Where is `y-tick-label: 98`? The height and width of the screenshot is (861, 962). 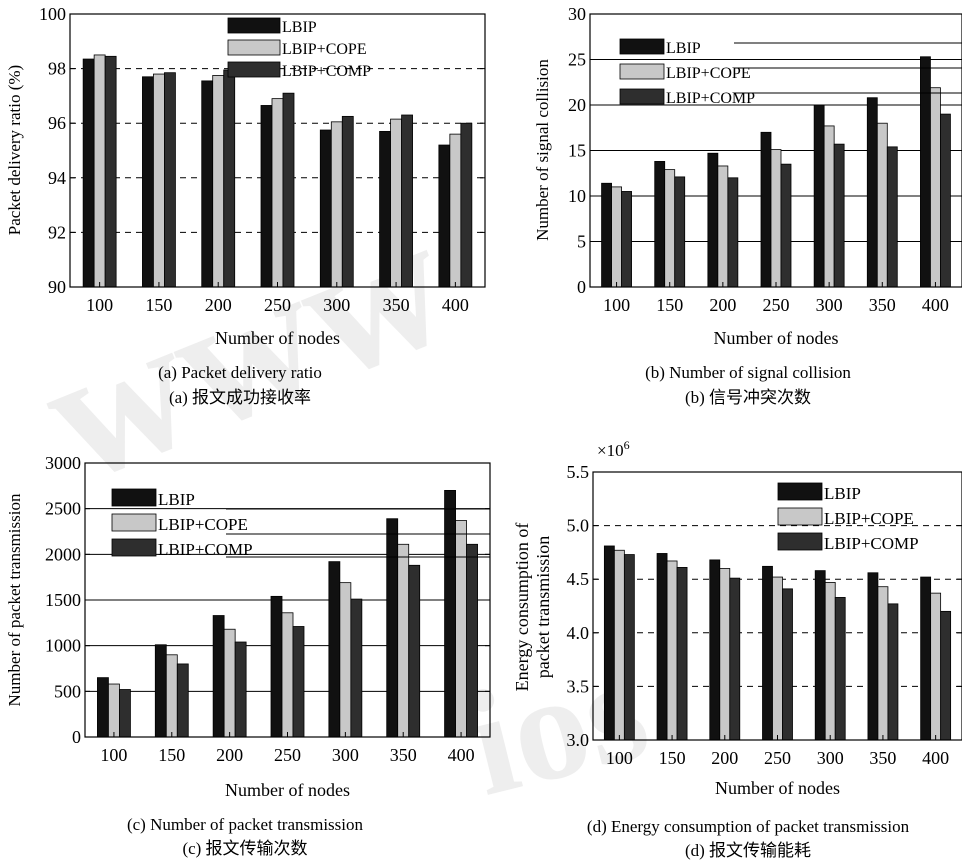 y-tick-label: 98 is located at coordinates (57, 69).